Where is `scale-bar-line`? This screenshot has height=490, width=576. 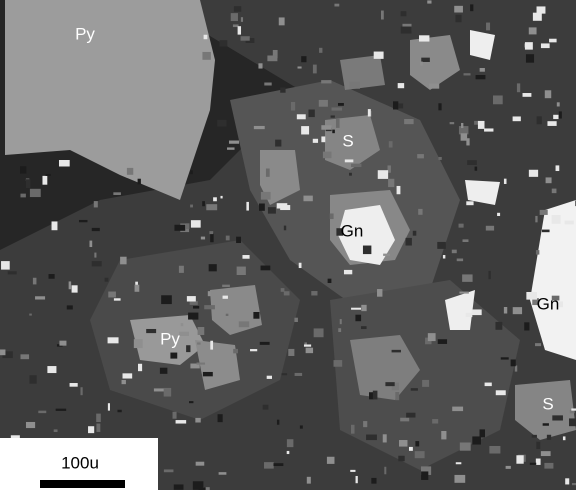 scale-bar-line is located at coordinates (82, 484).